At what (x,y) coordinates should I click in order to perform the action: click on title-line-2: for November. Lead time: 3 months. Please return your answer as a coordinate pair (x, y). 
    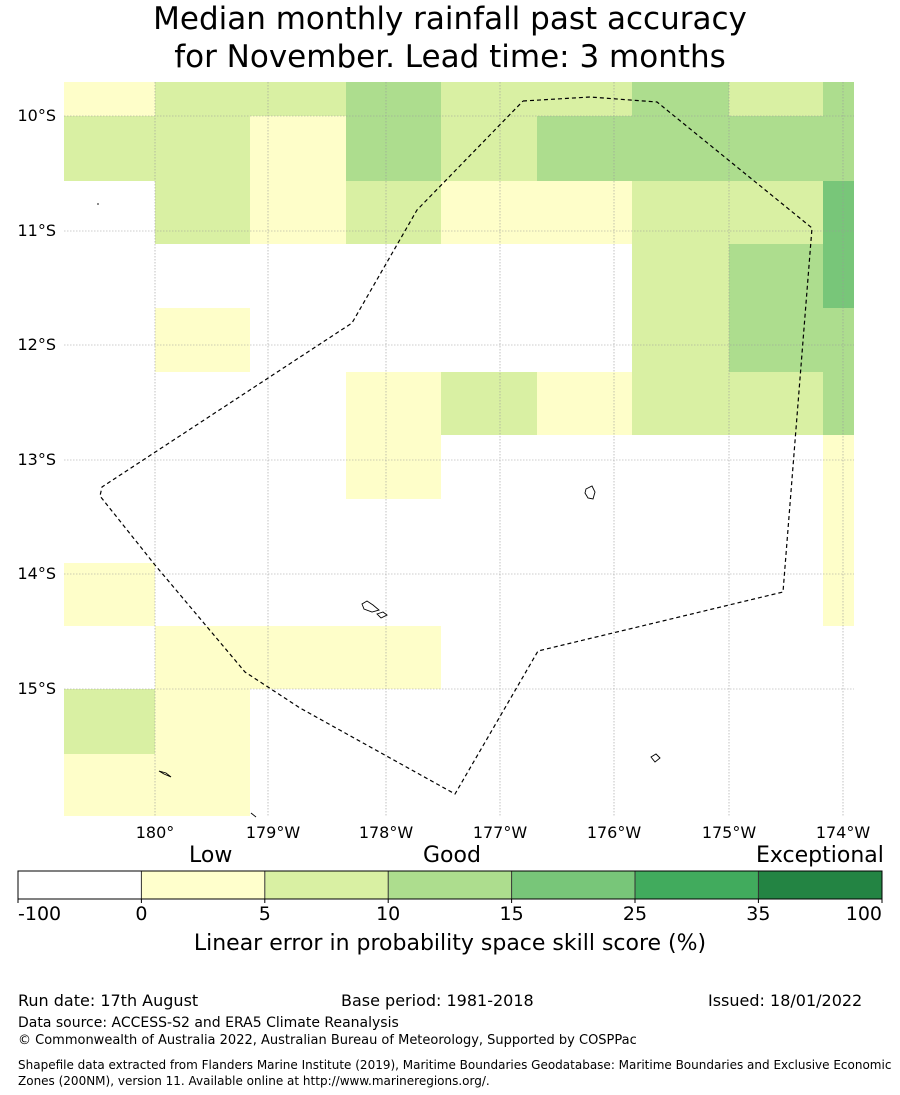
    Looking at the image, I should click on (450, 57).